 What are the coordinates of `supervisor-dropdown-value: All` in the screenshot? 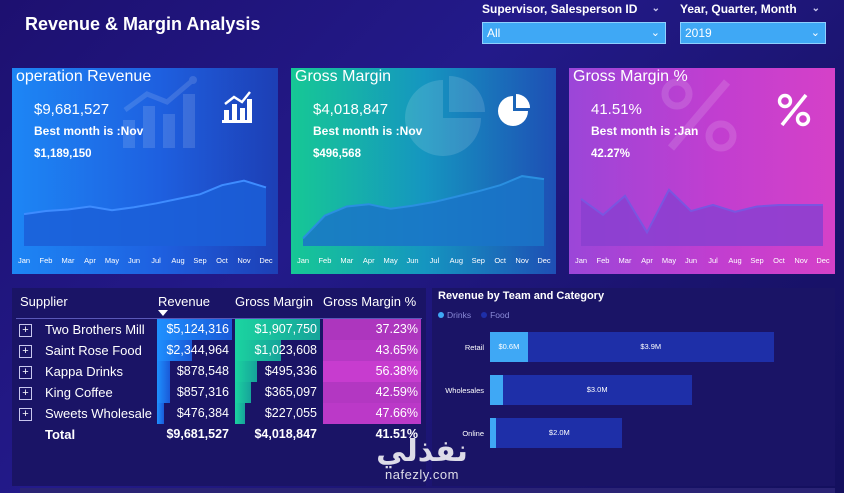 It's located at (494, 33).